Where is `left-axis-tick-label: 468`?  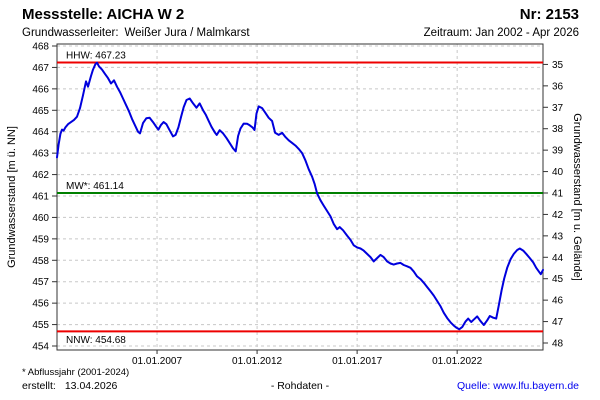
left-axis-tick-label: 468 is located at coordinates (40, 47).